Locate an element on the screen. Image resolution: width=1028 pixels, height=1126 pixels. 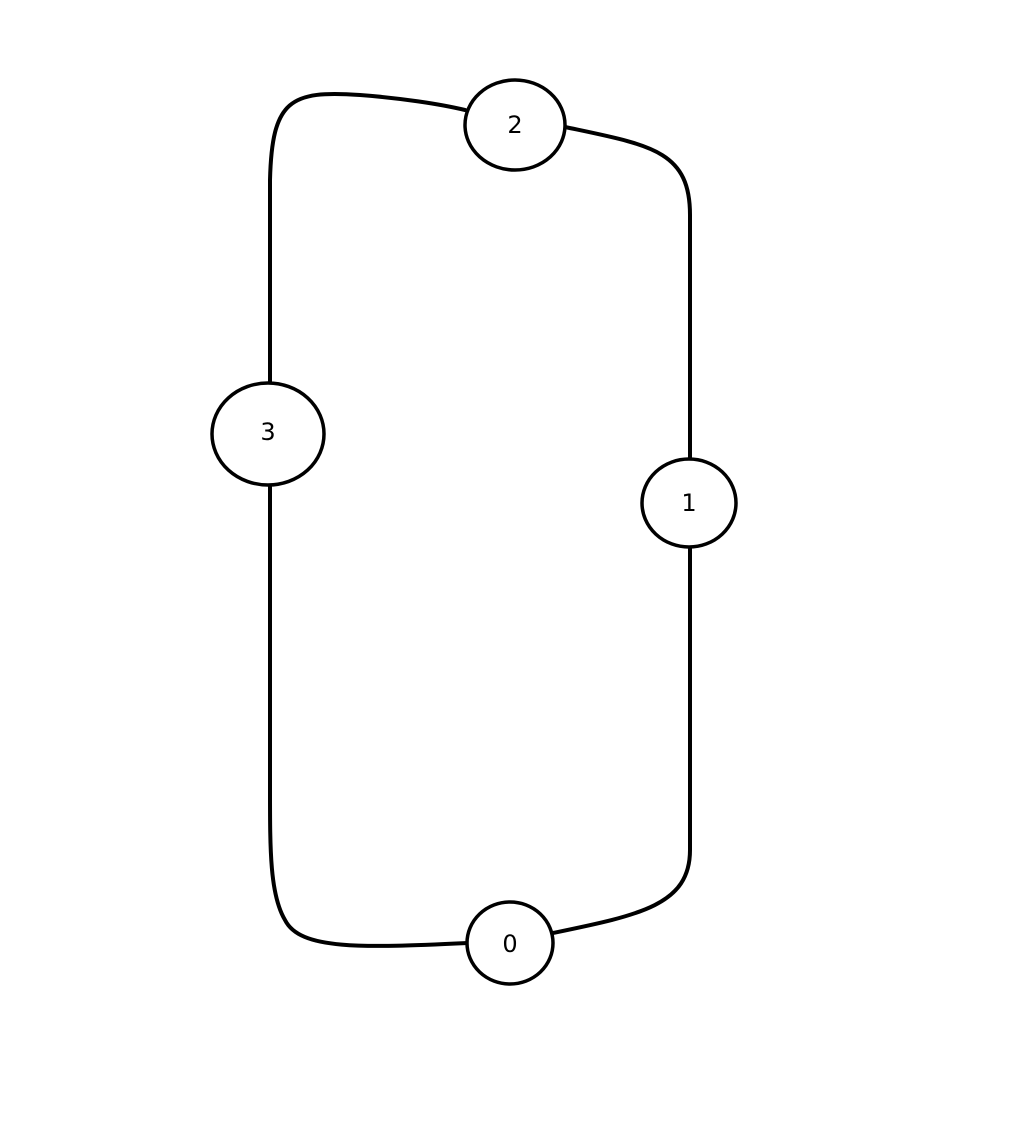
node-3: 3 is located at coordinates (268, 434).